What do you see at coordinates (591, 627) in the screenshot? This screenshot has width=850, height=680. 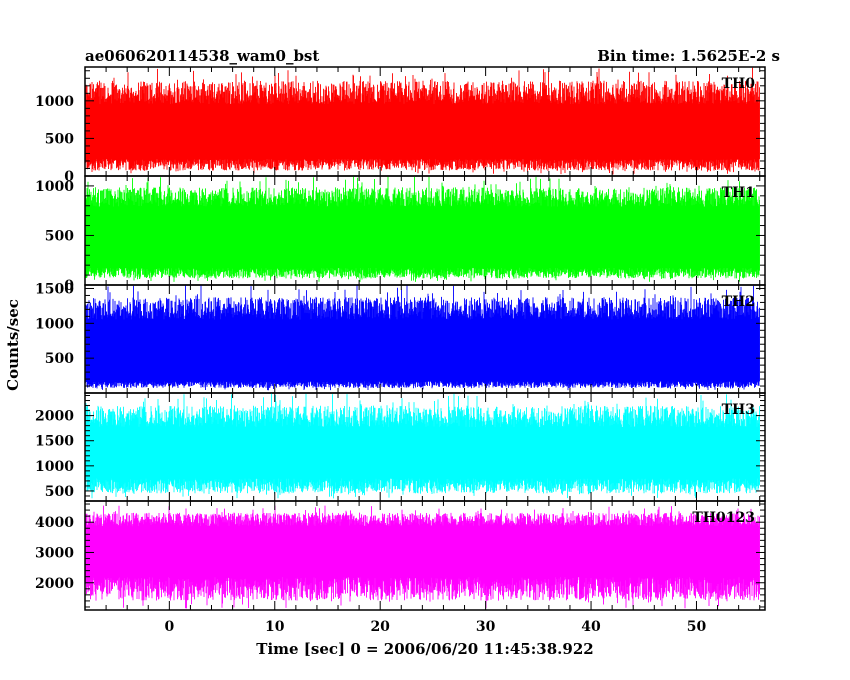 I see `x-tick-label: 40` at bounding box center [591, 627].